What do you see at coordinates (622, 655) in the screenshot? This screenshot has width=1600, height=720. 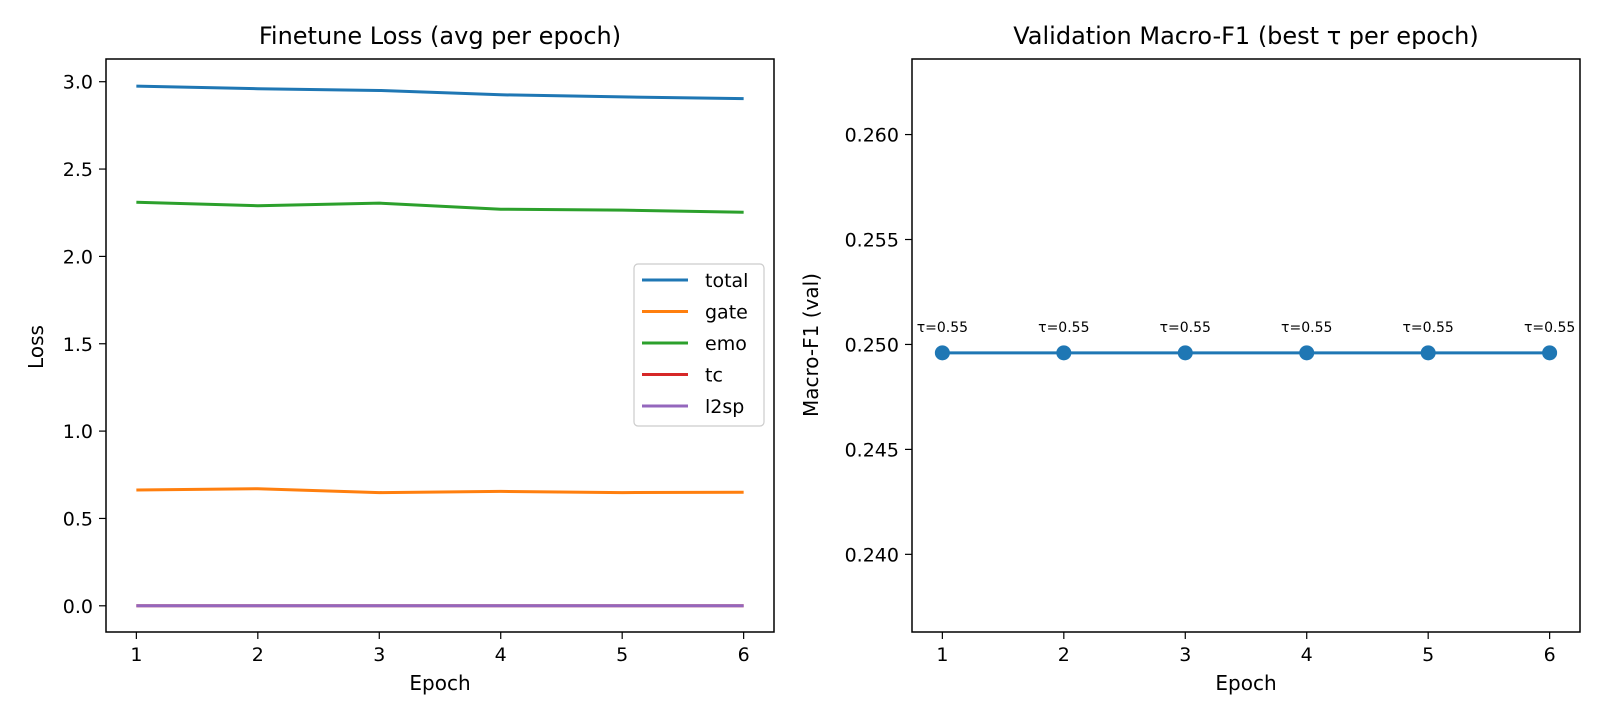 I see `loss-x-tick-label-5: 5` at bounding box center [622, 655].